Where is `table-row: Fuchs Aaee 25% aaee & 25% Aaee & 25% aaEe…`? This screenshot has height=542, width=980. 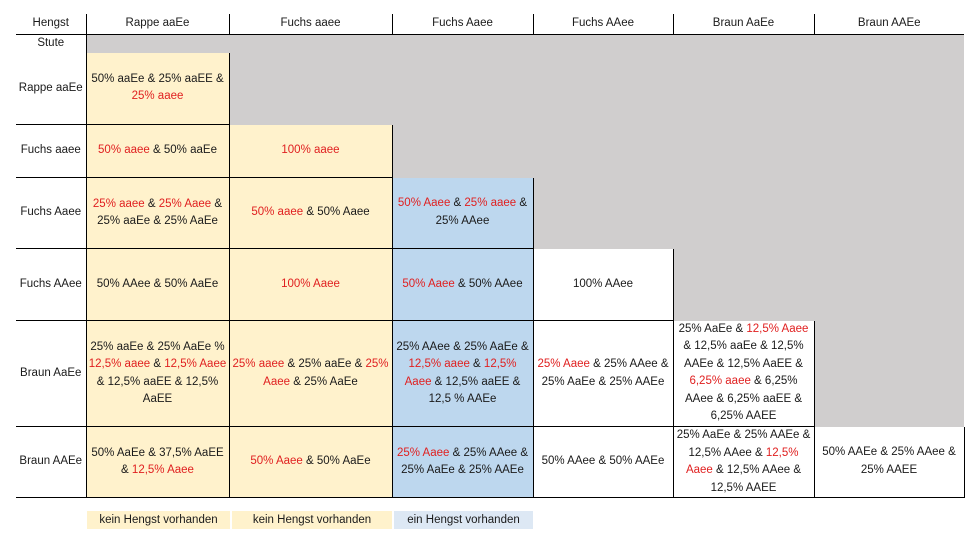 table-row: Fuchs Aaee 25% aaee & 25% Aaee & 25% aaEe… is located at coordinates (490, 213).